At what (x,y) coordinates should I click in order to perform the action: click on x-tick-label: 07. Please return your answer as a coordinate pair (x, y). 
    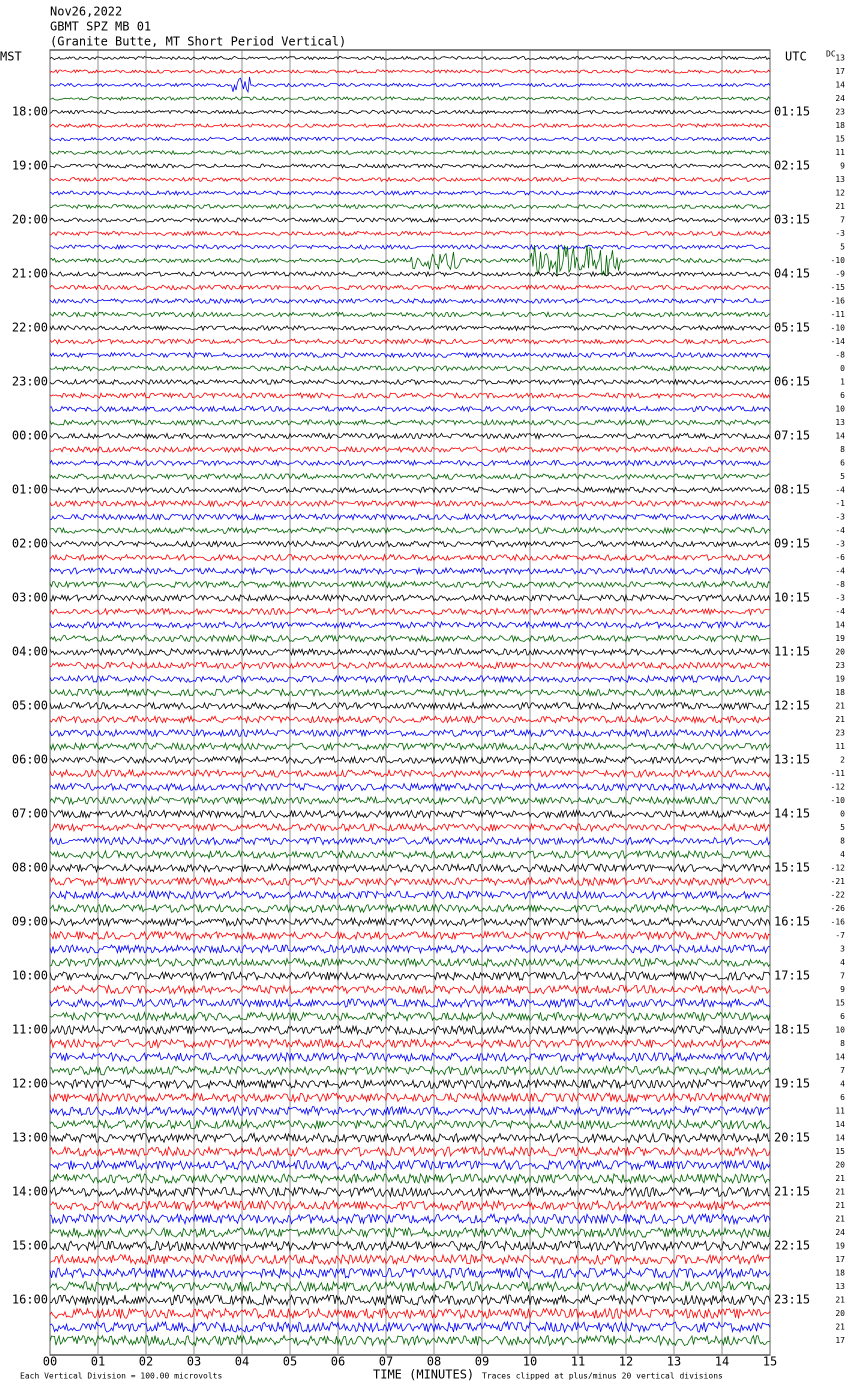
    Looking at the image, I should click on (386, 1362).